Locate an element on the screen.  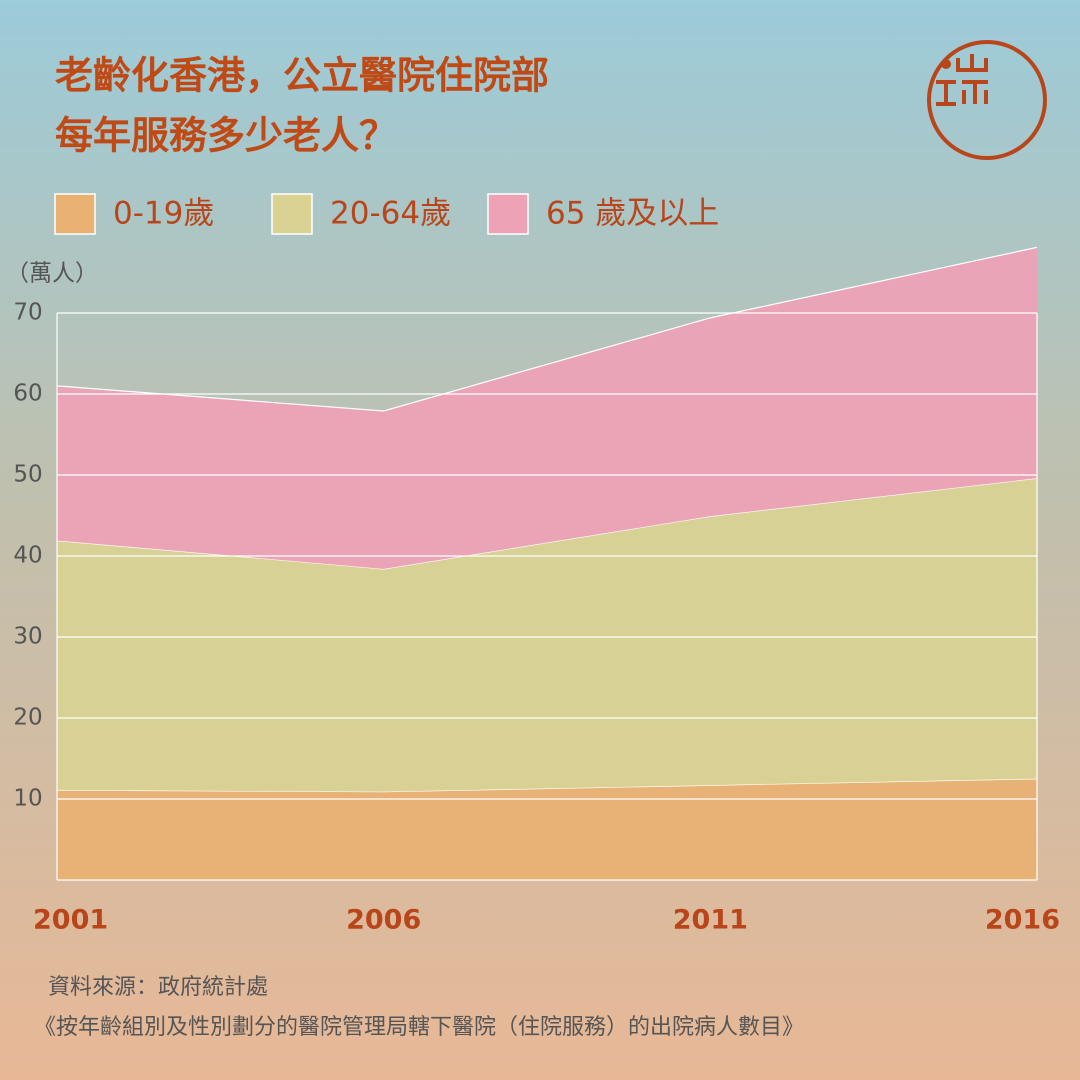
y-tick-label: 40 is located at coordinates (27, 556).